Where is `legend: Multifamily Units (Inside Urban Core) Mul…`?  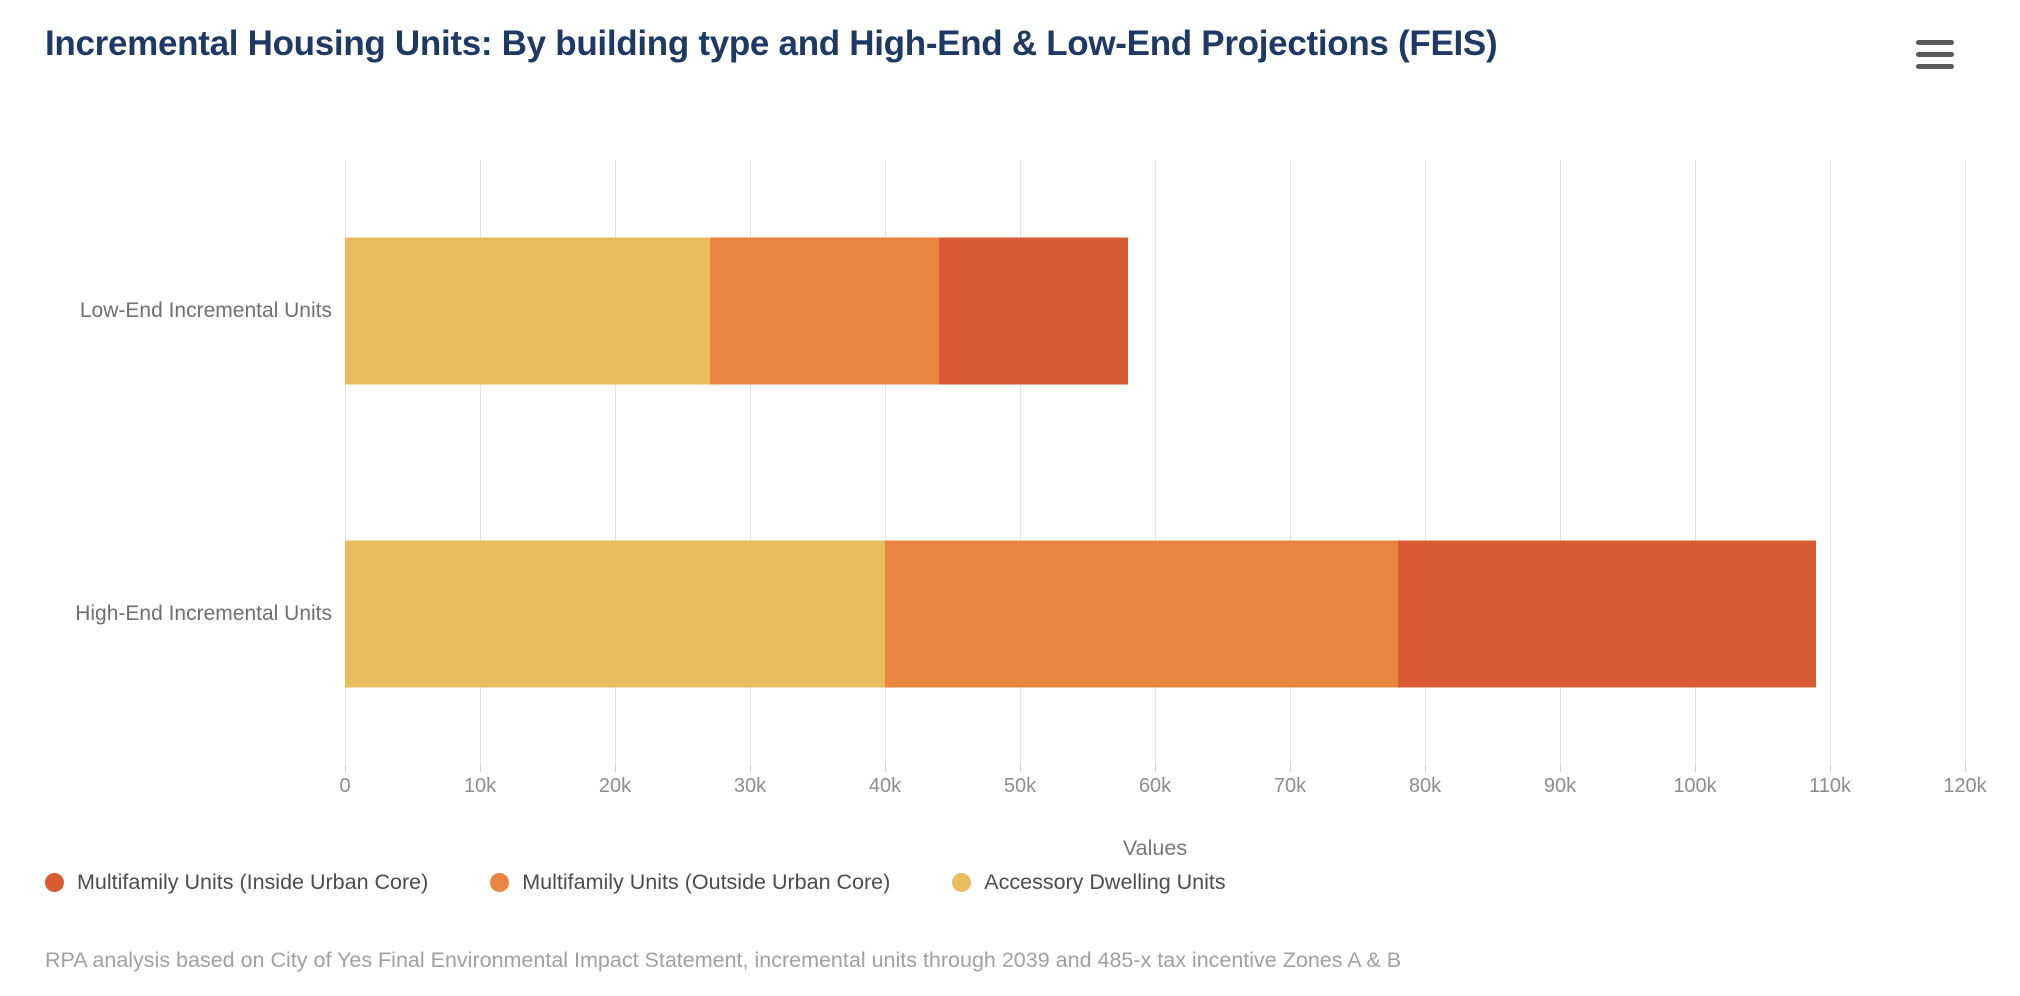
legend: Multifamily Units (Inside Urban Core) Mul… is located at coordinates (635, 882).